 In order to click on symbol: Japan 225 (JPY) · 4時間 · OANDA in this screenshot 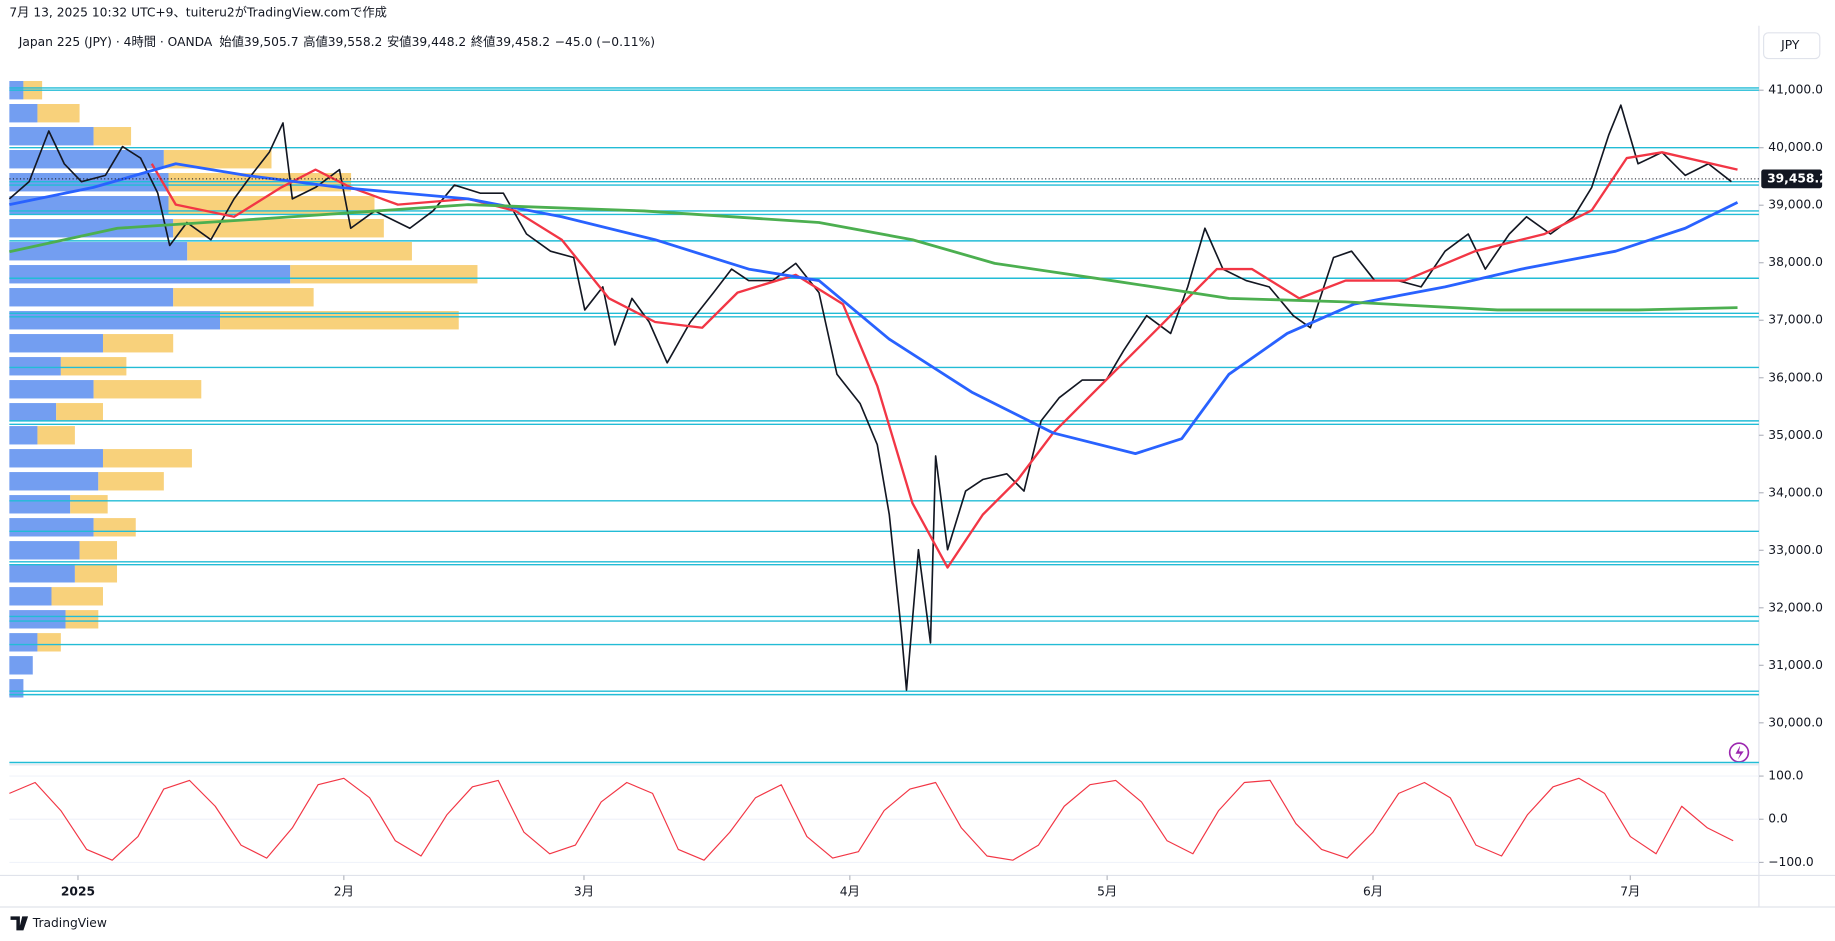, I will do `click(115, 42)`.